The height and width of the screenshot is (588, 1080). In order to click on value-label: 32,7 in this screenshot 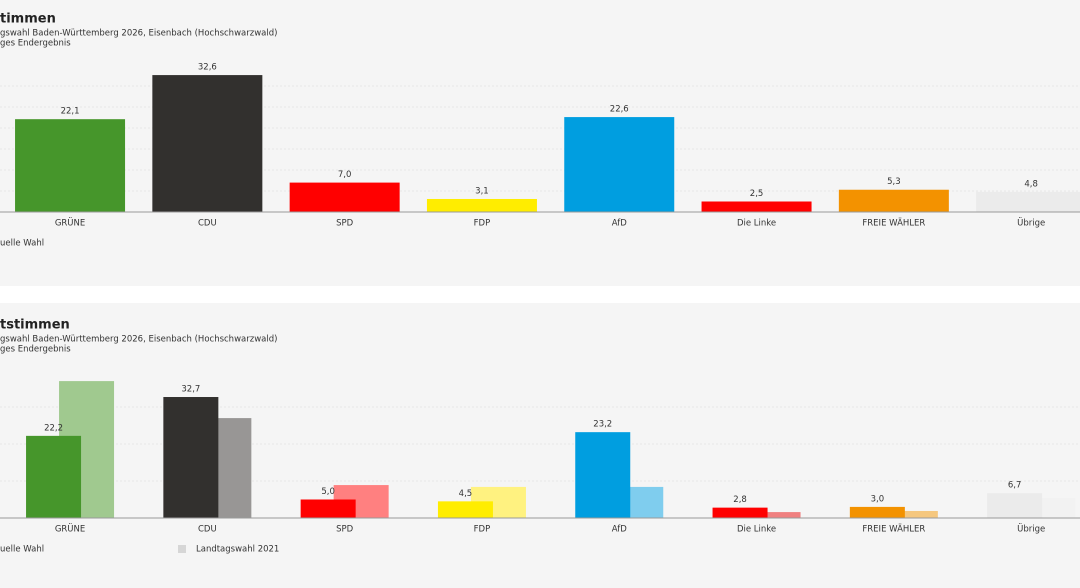, I will do `click(190, 390)`.